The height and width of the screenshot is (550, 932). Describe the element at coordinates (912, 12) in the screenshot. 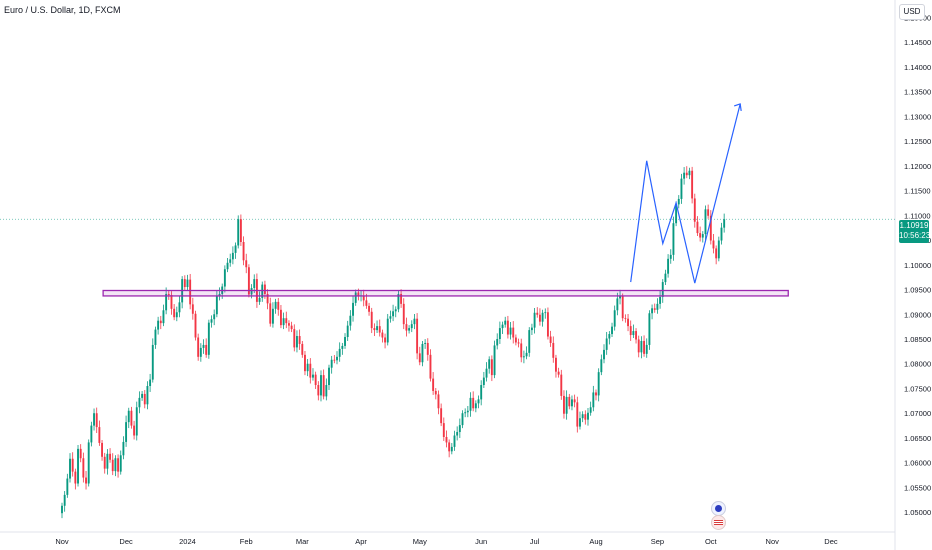

I see `currency-button: USD` at that location.